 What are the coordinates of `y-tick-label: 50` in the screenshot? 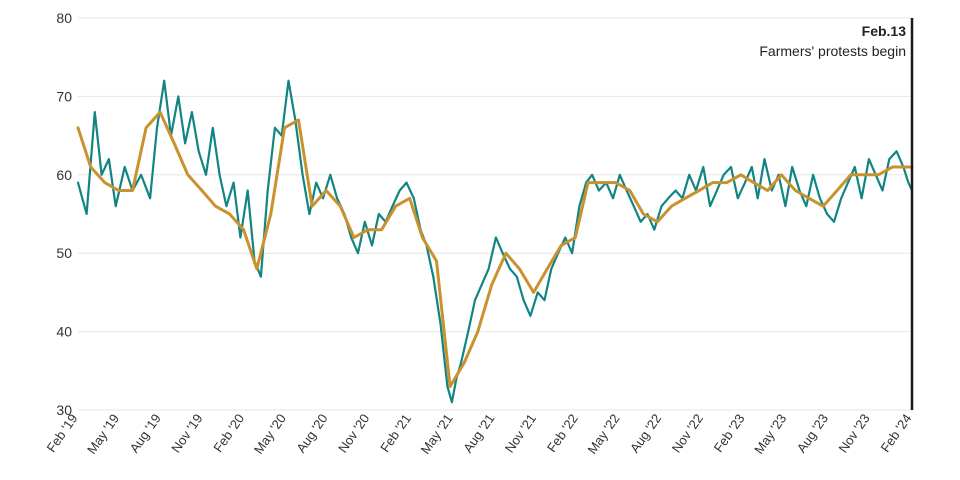 It's located at (64, 253).